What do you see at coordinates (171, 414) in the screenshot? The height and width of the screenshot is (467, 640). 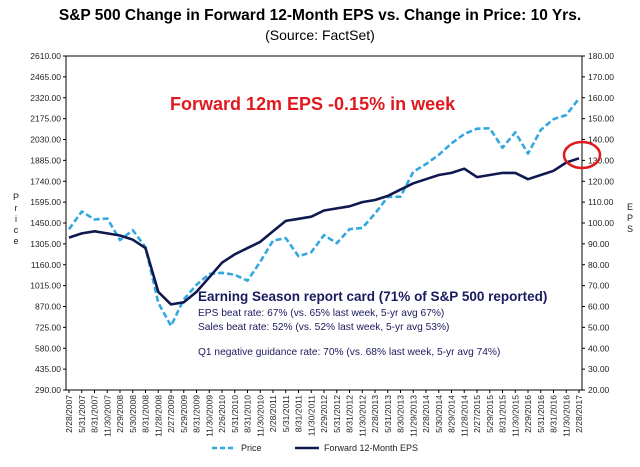 I see `x-tick-label: 2/27/2009` at bounding box center [171, 414].